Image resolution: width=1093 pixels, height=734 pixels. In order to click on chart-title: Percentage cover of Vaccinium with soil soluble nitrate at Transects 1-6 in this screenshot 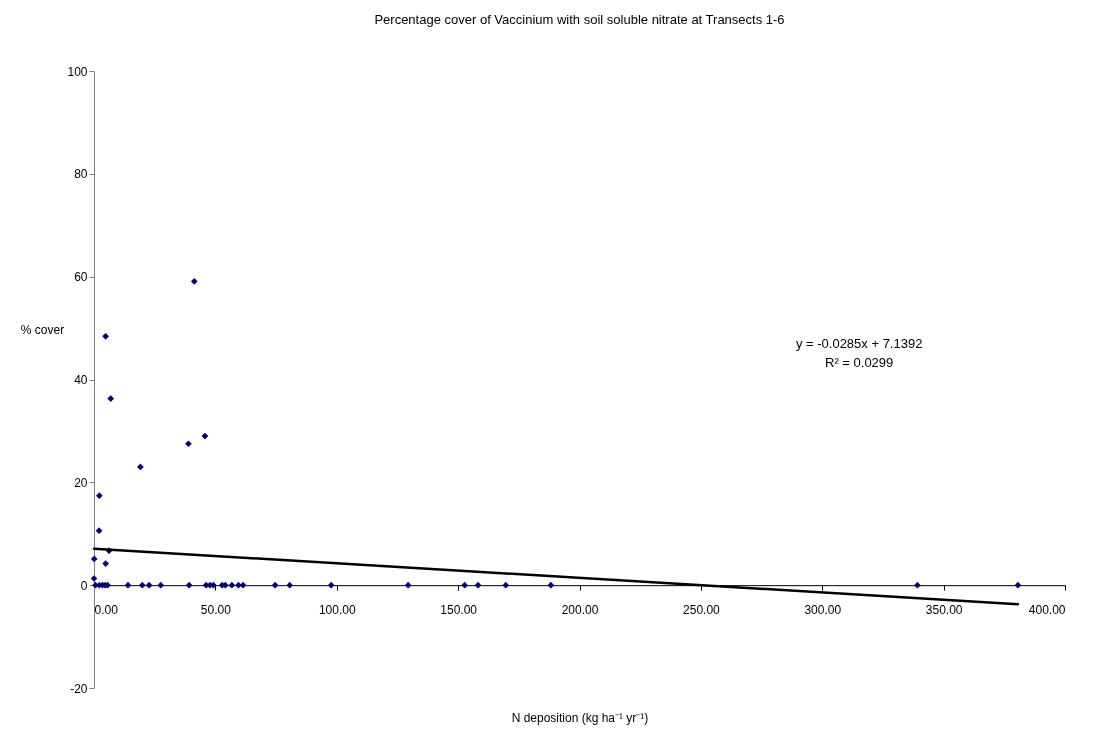, I will do `click(579, 19)`.